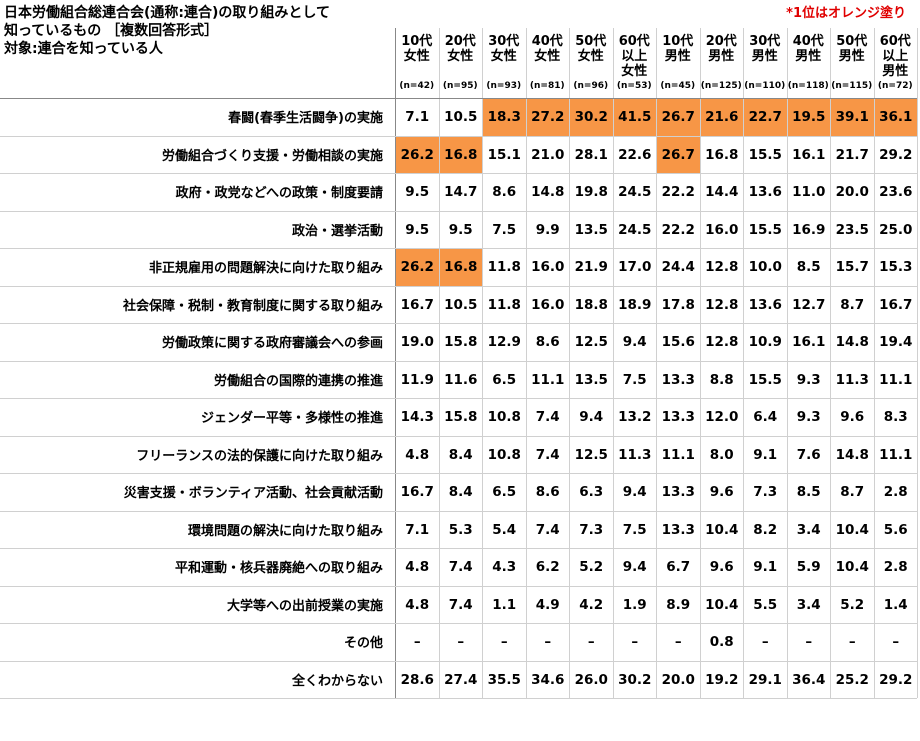 This screenshot has height=741, width=920. I want to click on value-cell: 5.2, so click(852, 604).